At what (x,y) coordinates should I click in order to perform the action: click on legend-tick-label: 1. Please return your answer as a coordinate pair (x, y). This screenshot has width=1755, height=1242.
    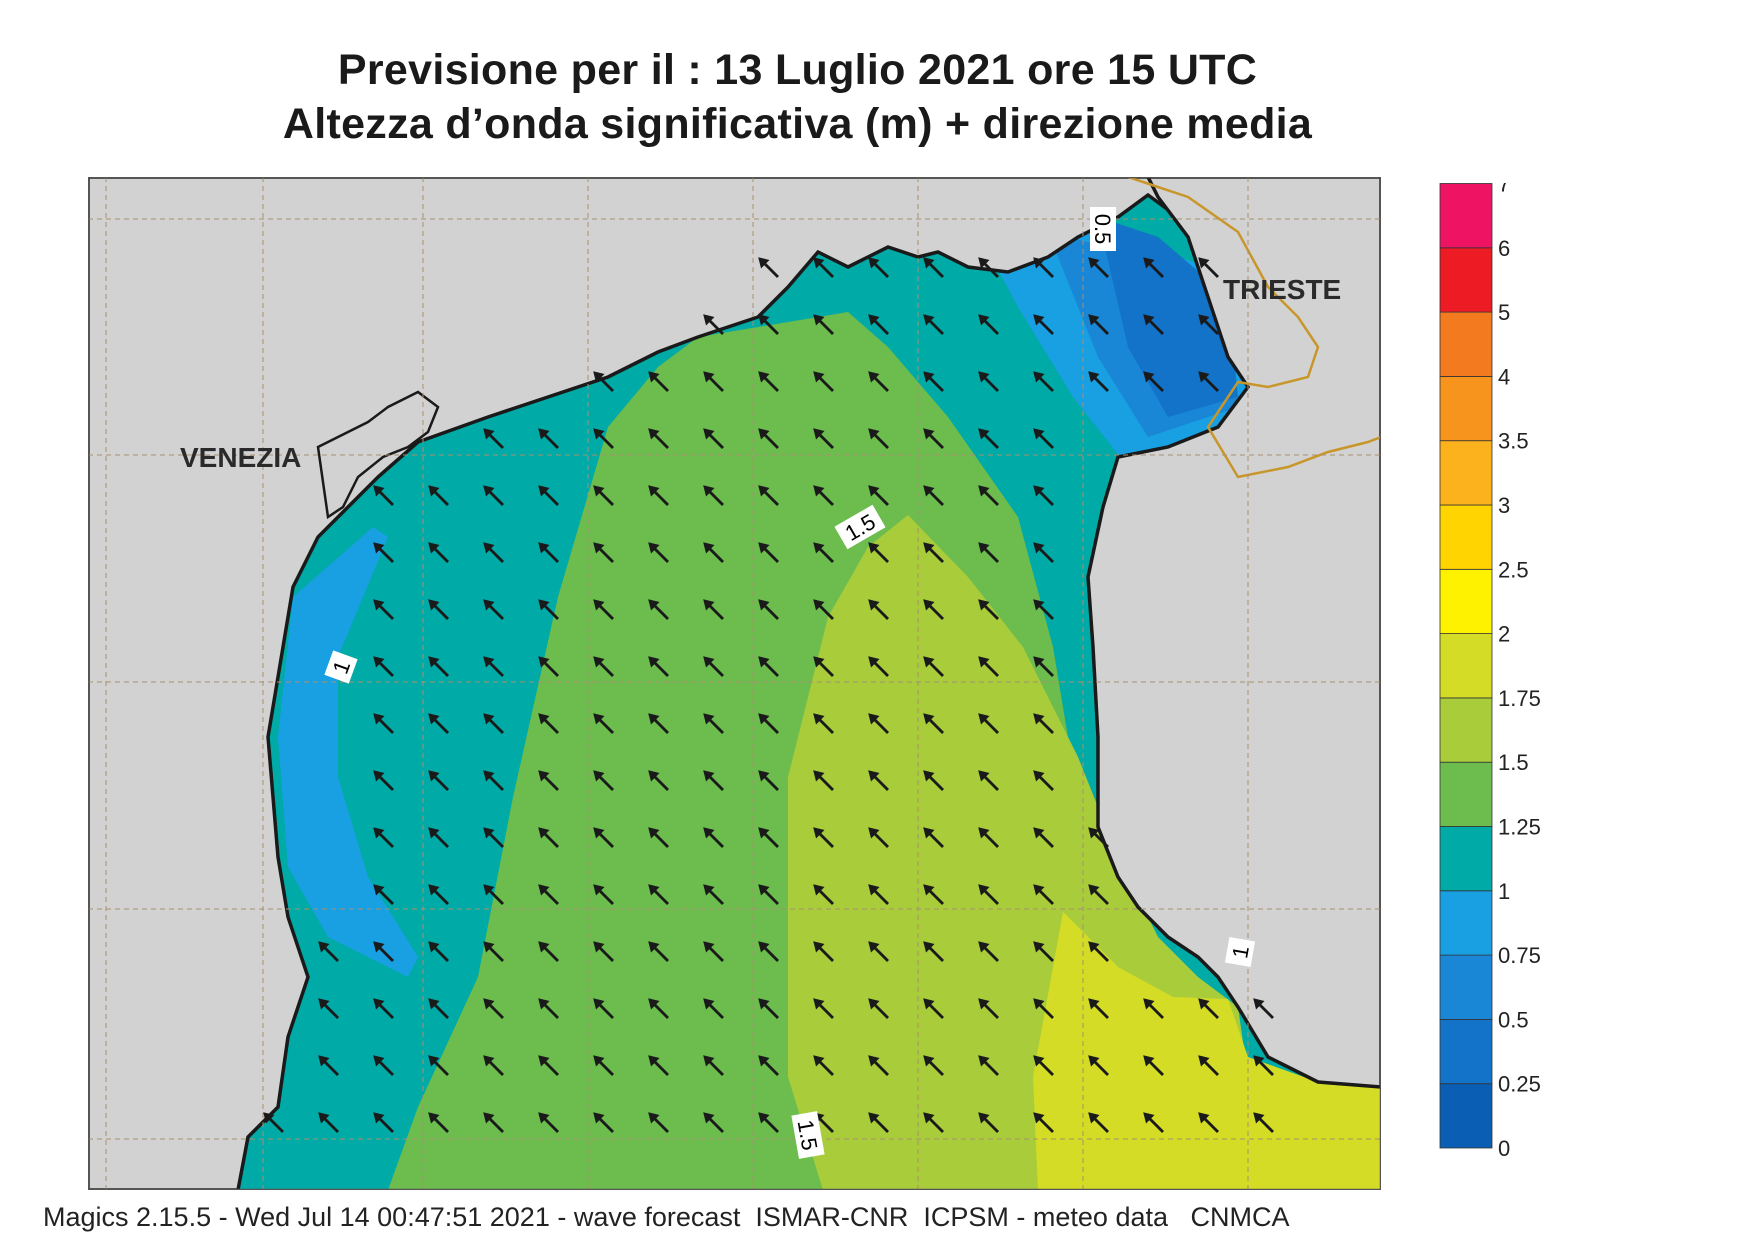
    Looking at the image, I should click on (1504, 891).